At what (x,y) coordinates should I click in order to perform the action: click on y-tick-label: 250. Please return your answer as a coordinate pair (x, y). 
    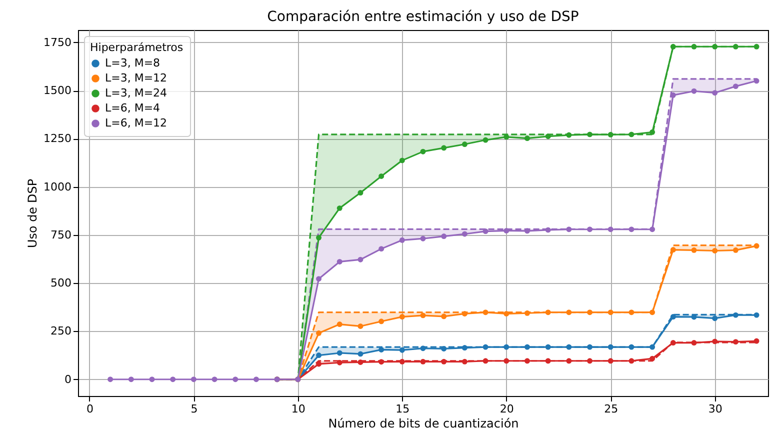
    Looking at the image, I should click on (61, 331).